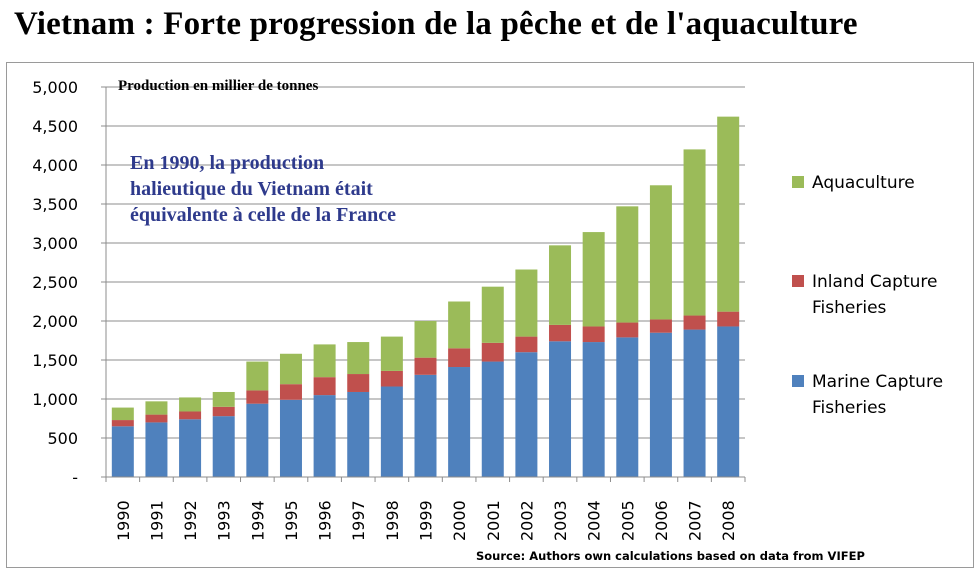 This screenshot has height=571, width=978. Describe the element at coordinates (55, 282) in the screenshot. I see `y-tick-label: 2,500` at that location.